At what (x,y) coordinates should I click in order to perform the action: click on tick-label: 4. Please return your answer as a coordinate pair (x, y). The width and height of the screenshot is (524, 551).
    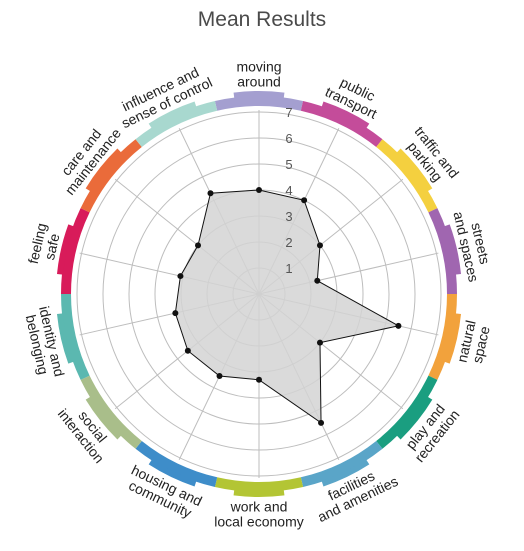
    Looking at the image, I should click on (288, 190).